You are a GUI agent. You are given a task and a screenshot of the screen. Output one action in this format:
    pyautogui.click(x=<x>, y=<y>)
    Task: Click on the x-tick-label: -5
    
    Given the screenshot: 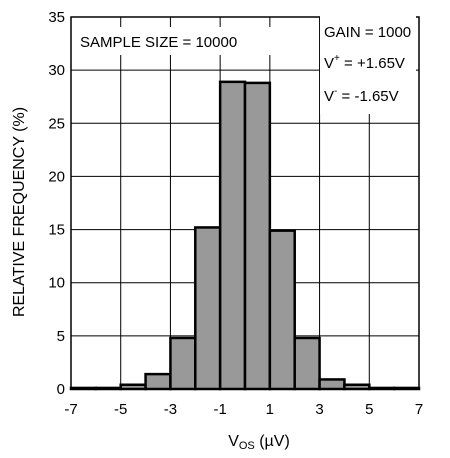 What is the action you would take?
    pyautogui.click(x=120, y=409)
    